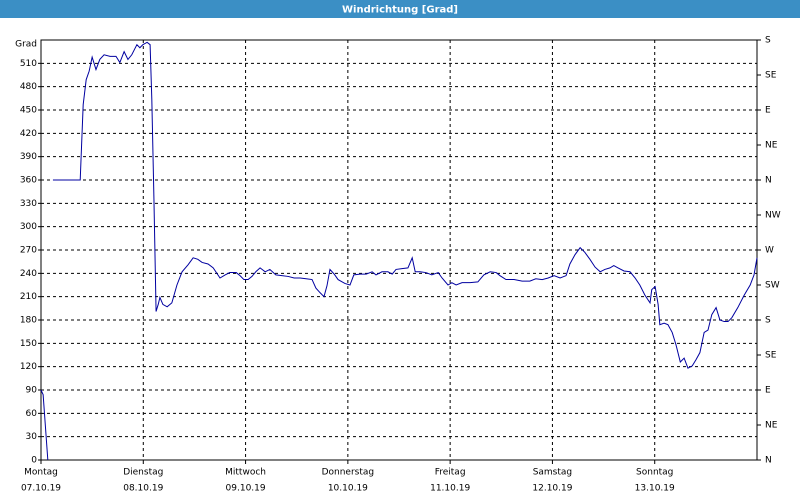 Image resolution: width=800 pixels, height=504 pixels. Describe the element at coordinates (28, 134) in the screenshot. I see `y-tick-label: 420` at that location.